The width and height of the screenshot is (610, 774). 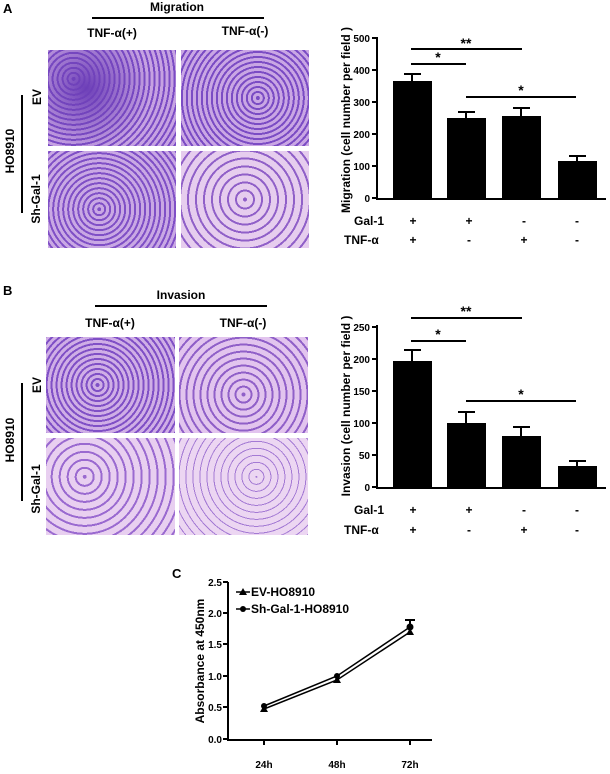 I want to click on micrograph-invasion-shgal1-tnf-plus, so click(x=110, y=486).